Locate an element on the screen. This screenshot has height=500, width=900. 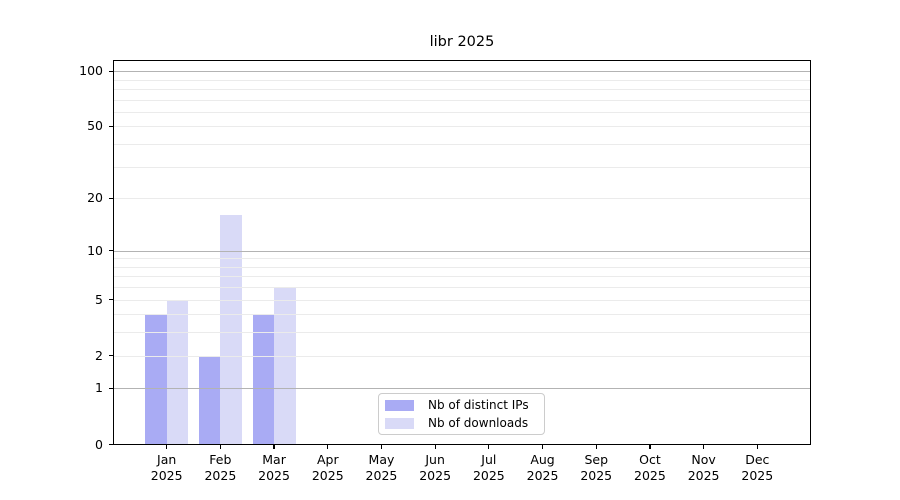
x-tick-label-feb: Feb 2025 is located at coordinates (220, 467).